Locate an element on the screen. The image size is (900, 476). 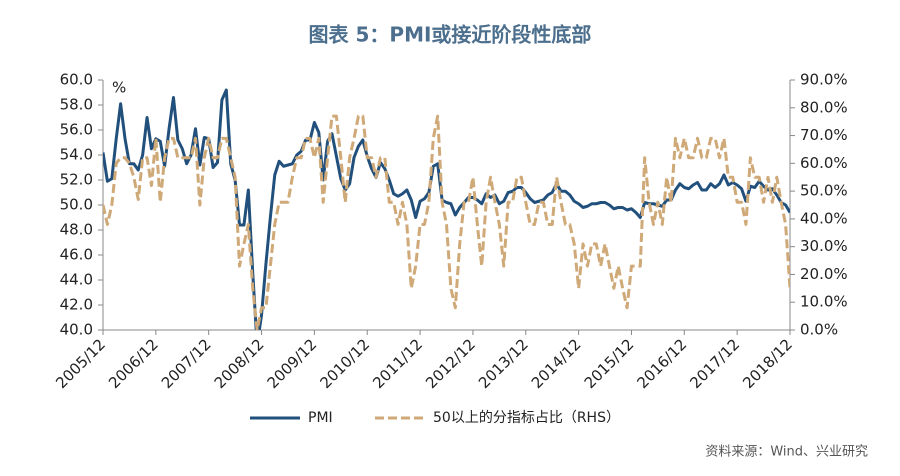
x-tick-label: 2014/12 is located at coordinates (556, 363).